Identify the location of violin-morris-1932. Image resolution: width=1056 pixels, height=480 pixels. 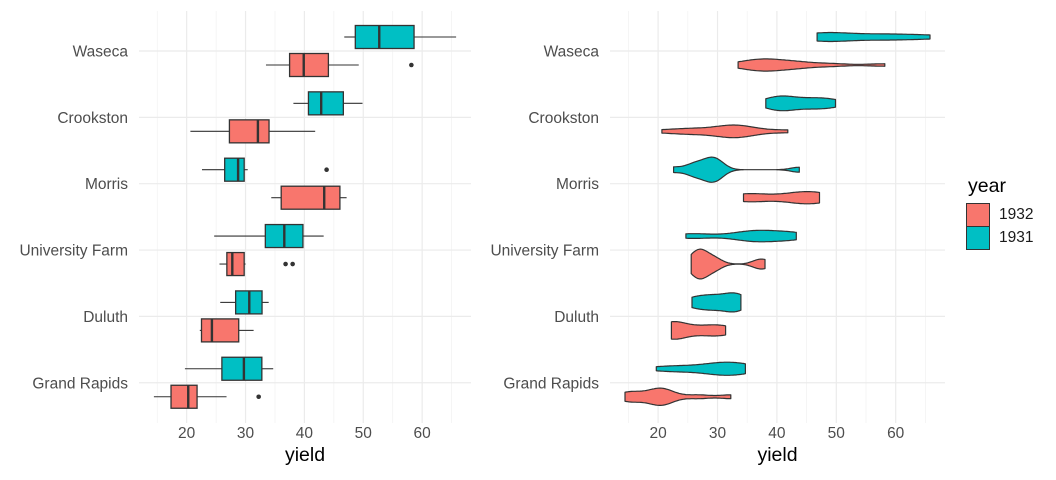
(781, 198).